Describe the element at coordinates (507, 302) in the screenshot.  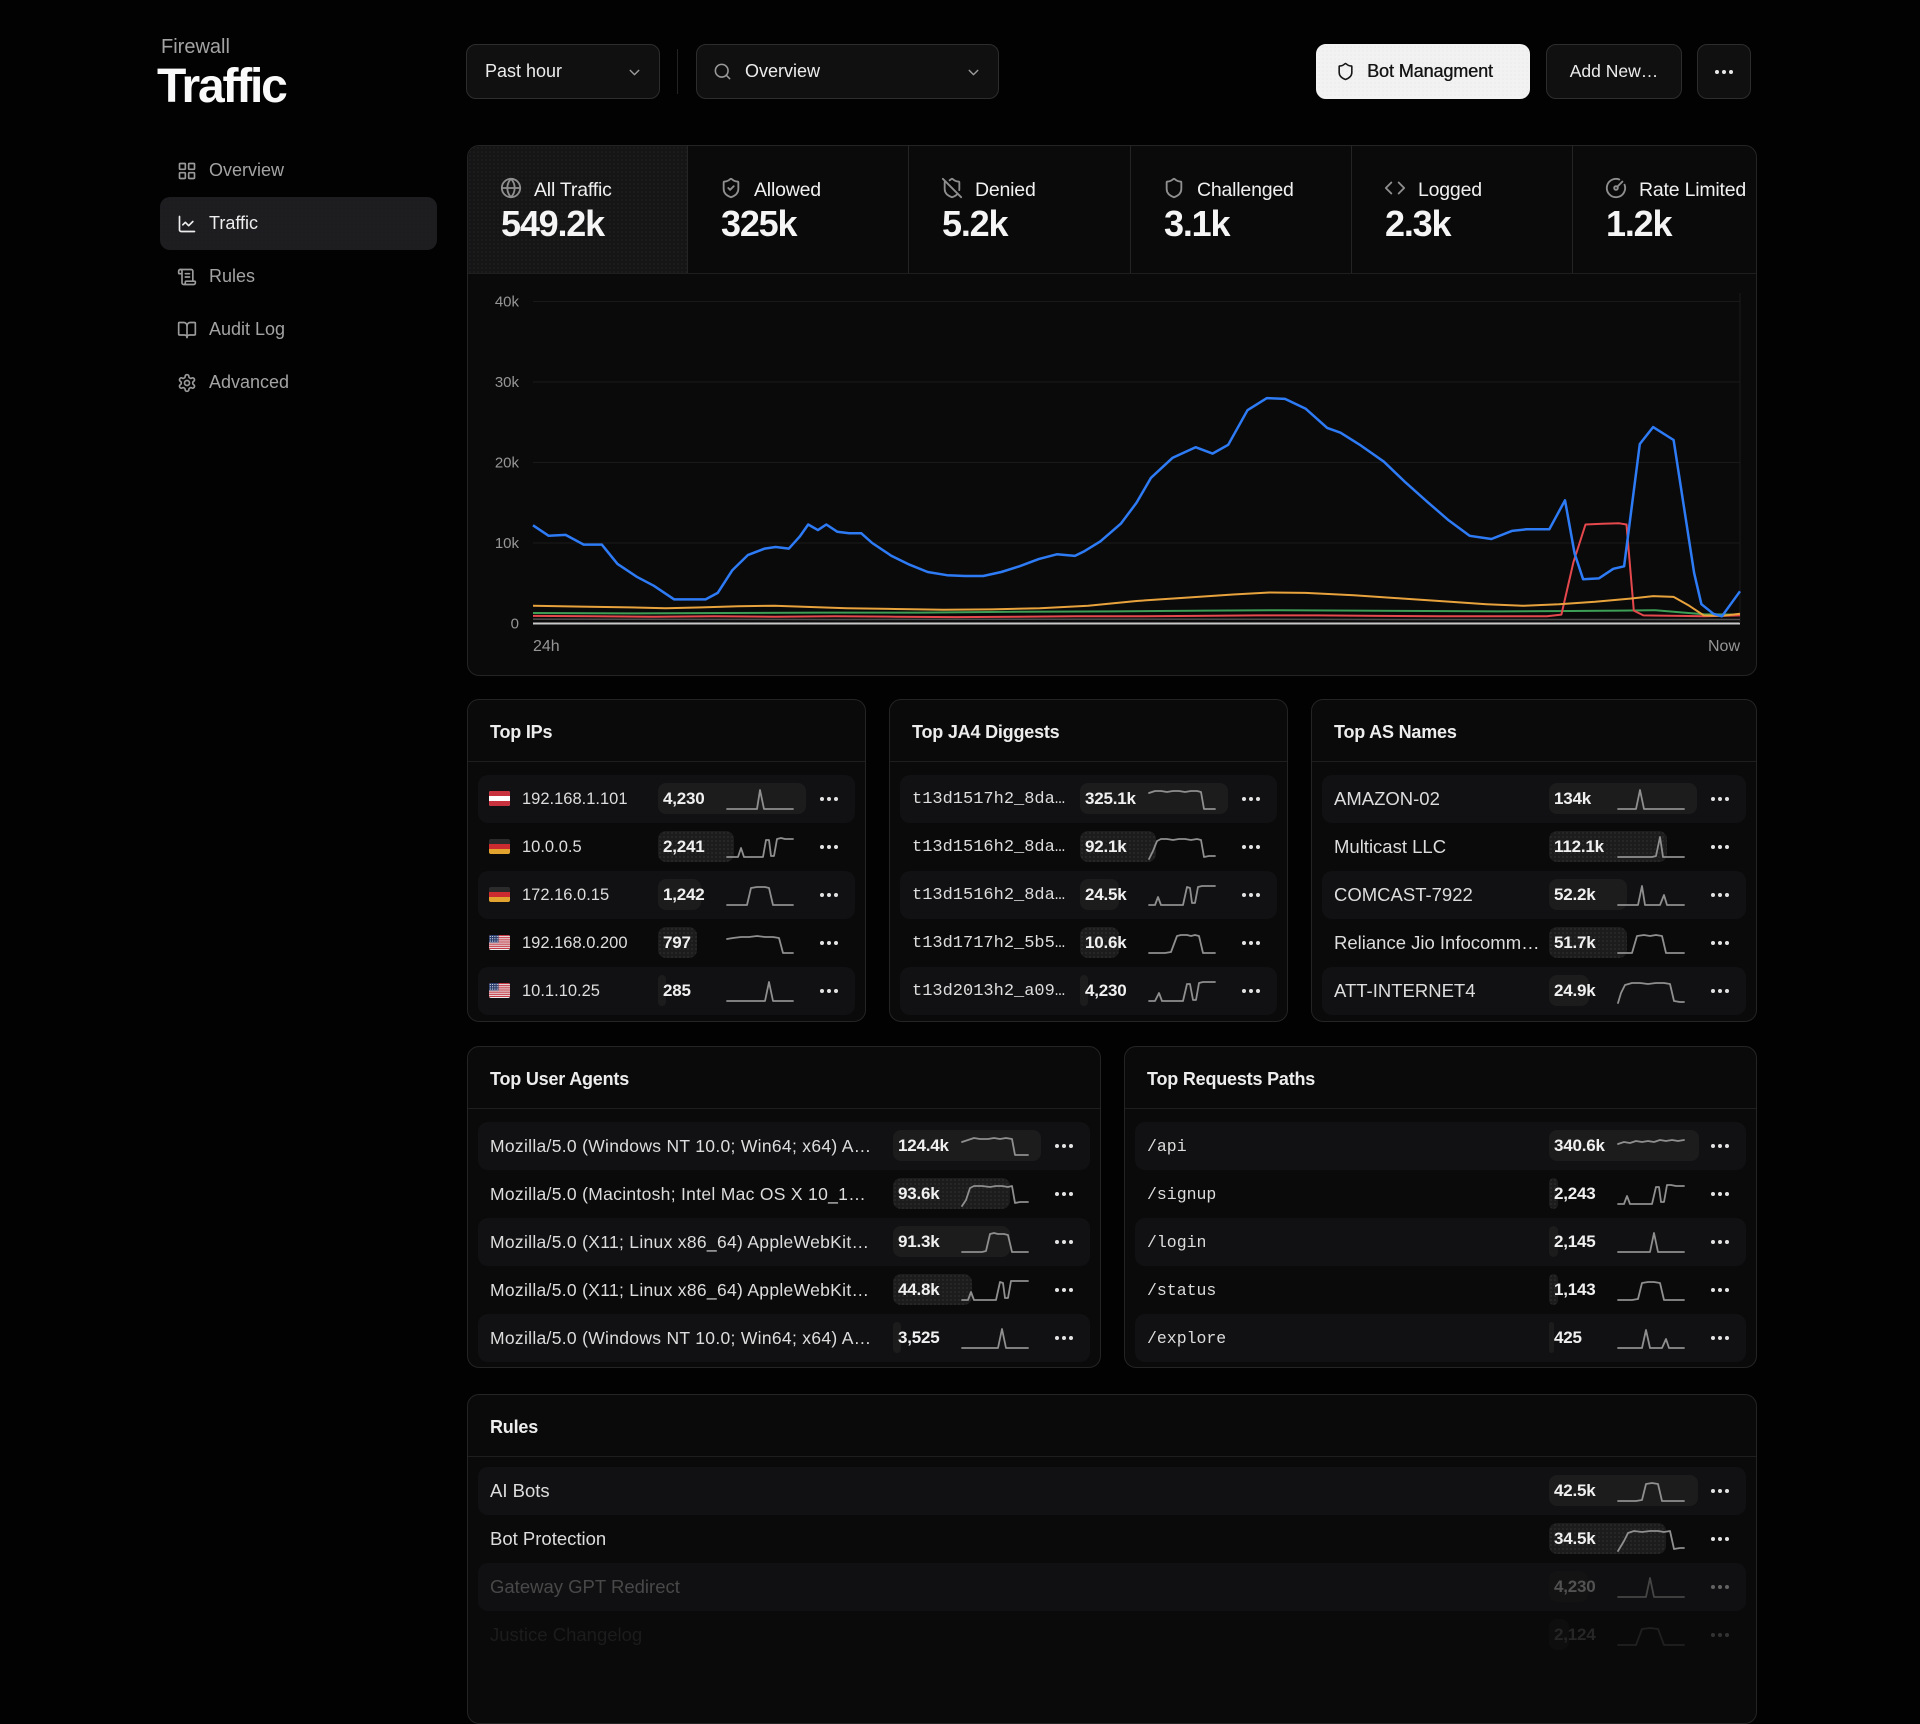
I see `svg-text: 40k` at that location.